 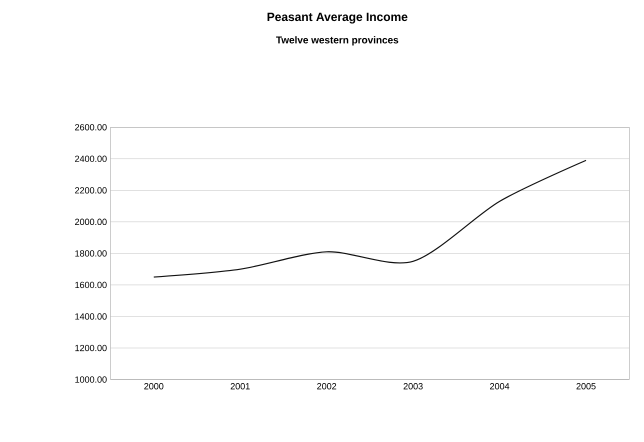 What do you see at coordinates (91, 316) in the screenshot?
I see `y-tick-label: 1400.00` at bounding box center [91, 316].